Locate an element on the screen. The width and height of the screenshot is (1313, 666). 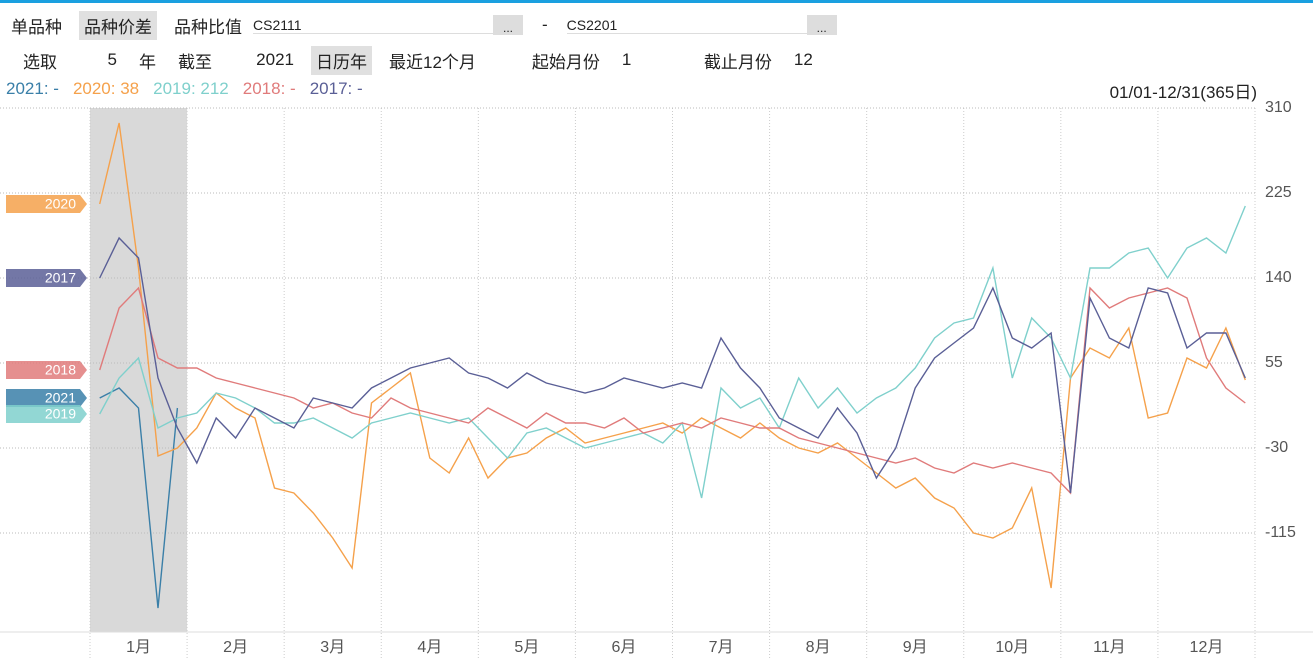
x-tick-label: 5月 is located at coordinates (526, 647).